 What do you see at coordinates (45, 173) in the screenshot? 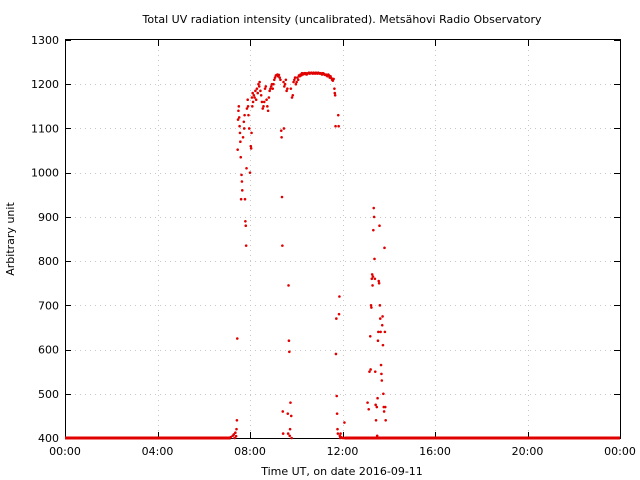
I see `y-tick-label: 1000` at bounding box center [45, 173].